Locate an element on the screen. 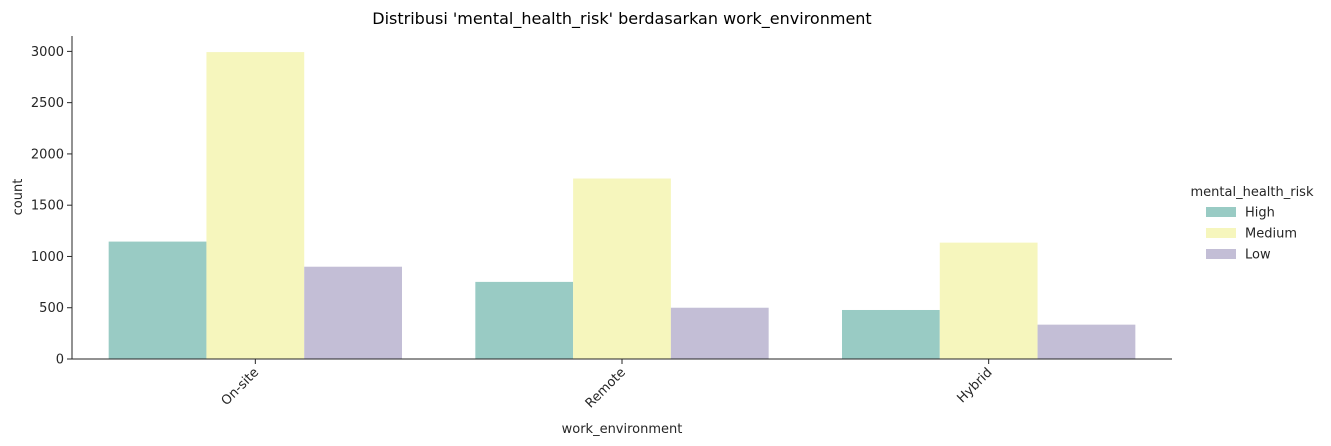 Image resolution: width=1331 pixels, height=446 pixels. bar-low-on-site is located at coordinates (353, 312).